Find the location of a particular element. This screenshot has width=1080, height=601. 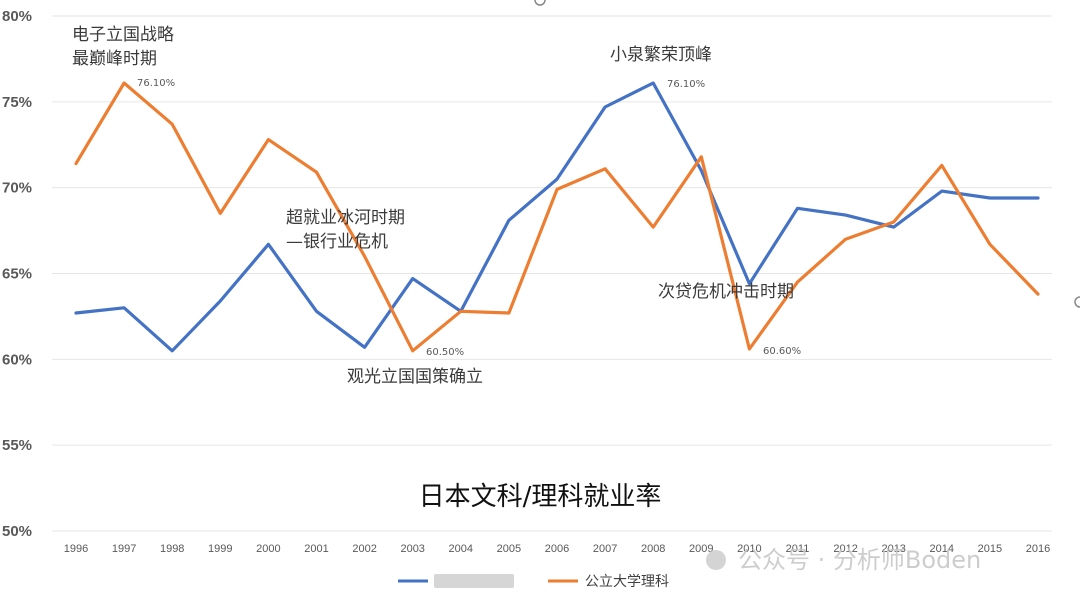

annotation-tourism: 观光立国国策确立 is located at coordinates (415, 377).